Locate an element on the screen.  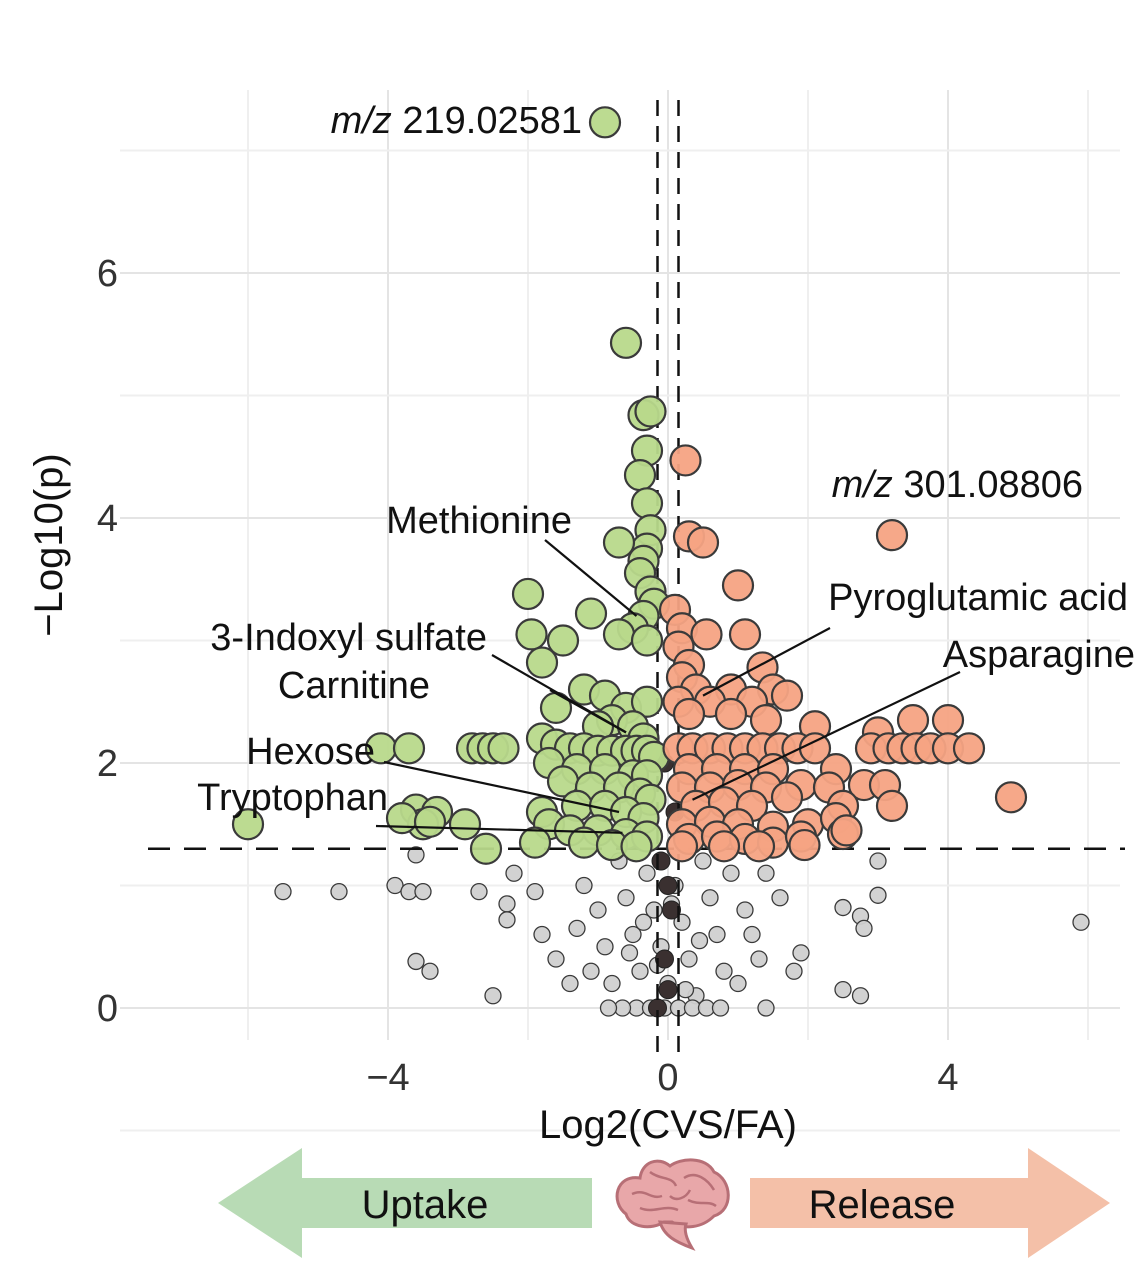
y-tick-label: 0 is located at coordinates (107, 1009).